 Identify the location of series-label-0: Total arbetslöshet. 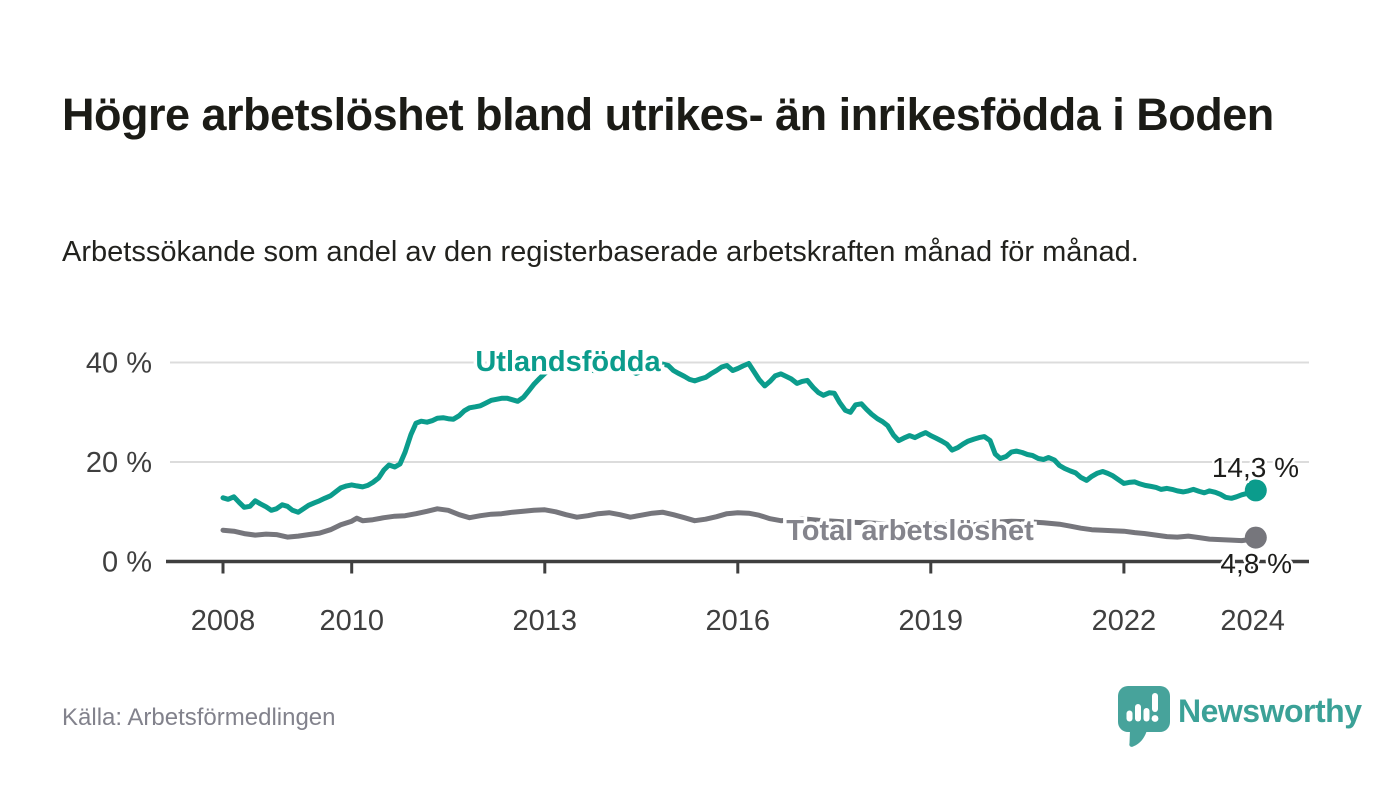
(910, 531).